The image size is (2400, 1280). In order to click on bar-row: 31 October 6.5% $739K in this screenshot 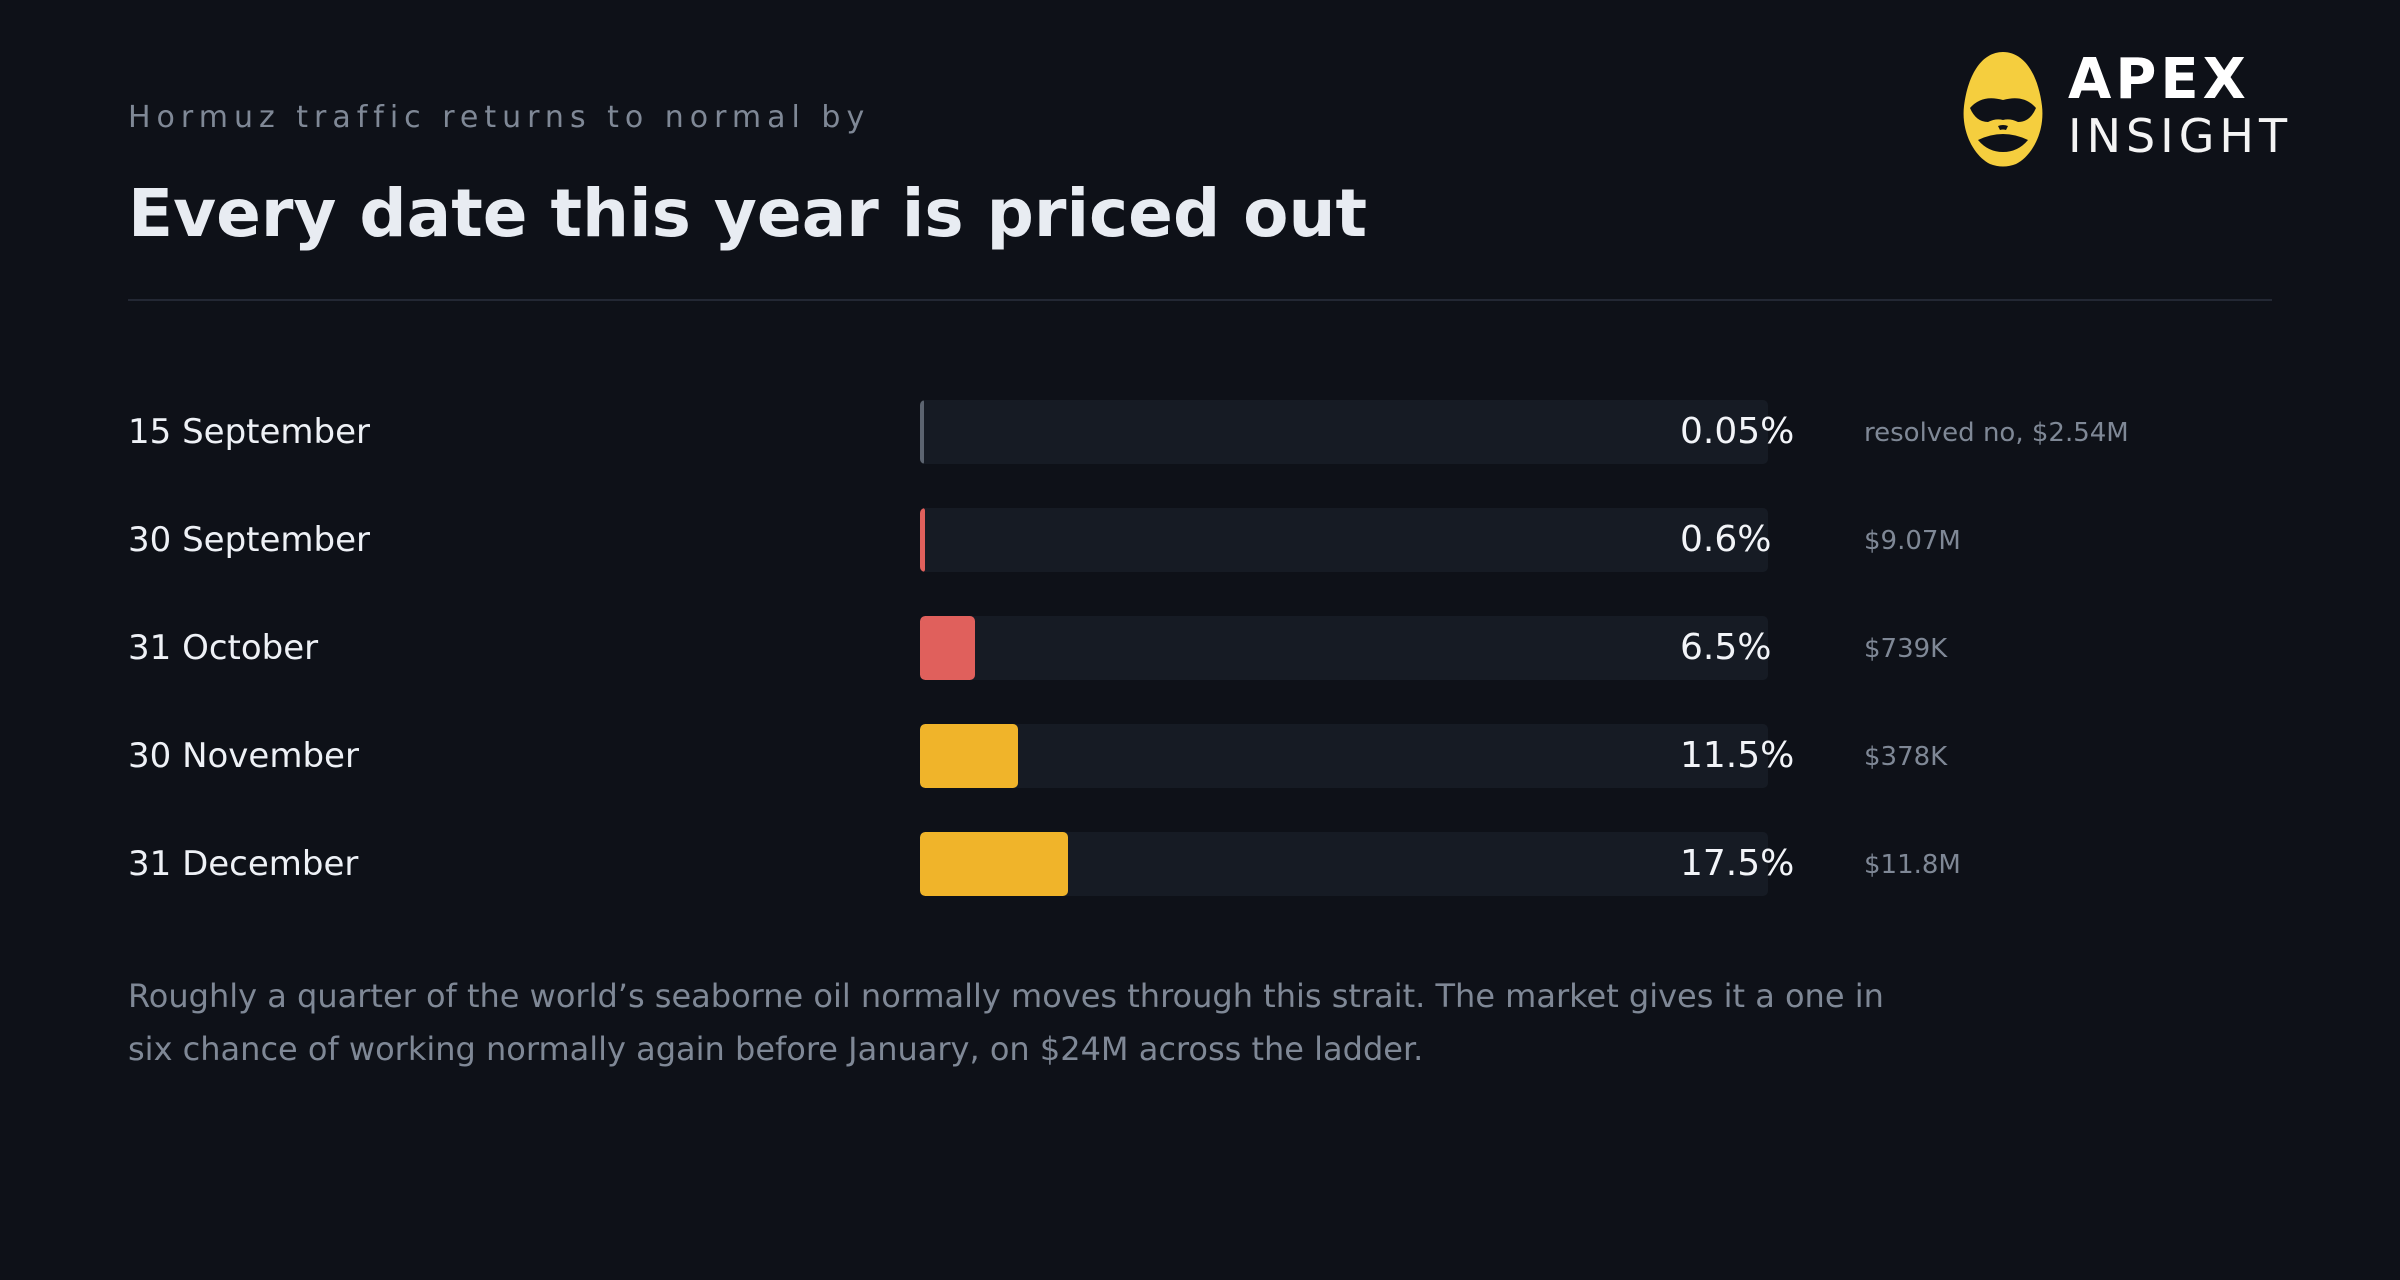, I will do `click(1200, 648)`.